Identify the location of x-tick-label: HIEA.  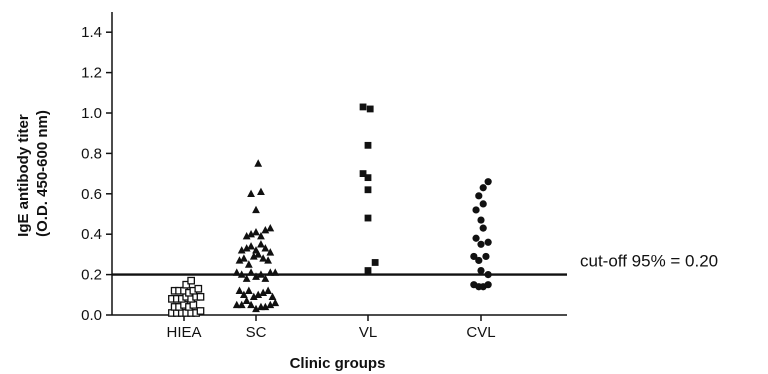
(183, 332).